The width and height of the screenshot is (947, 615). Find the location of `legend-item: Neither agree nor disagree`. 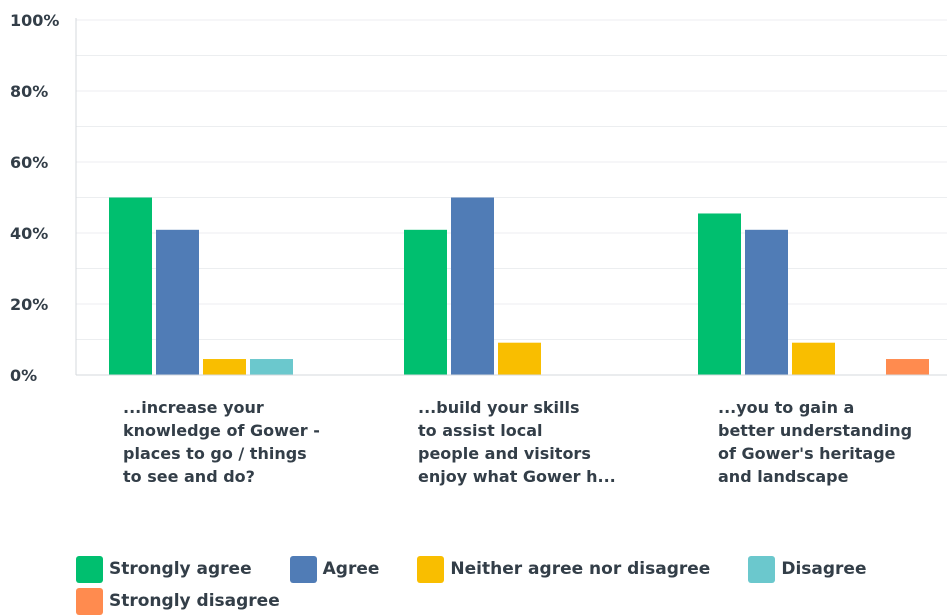

legend-item: Neither agree nor disagree is located at coordinates (563, 569).